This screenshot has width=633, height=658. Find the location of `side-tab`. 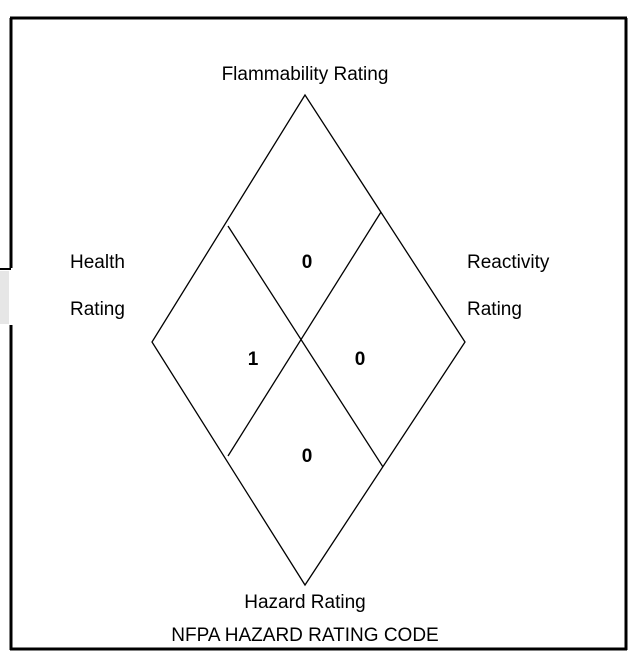

side-tab is located at coordinates (4, 297).